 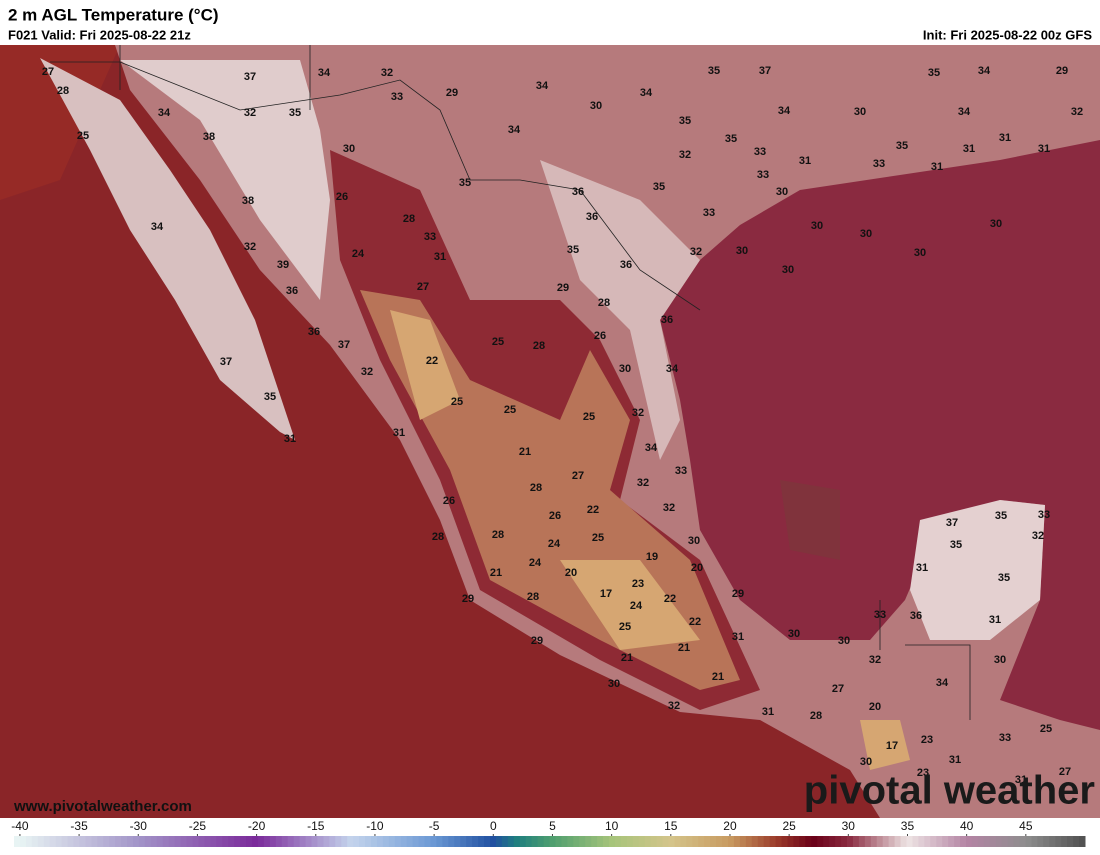 I want to click on temperature-label: 28, so click(x=409, y=219).